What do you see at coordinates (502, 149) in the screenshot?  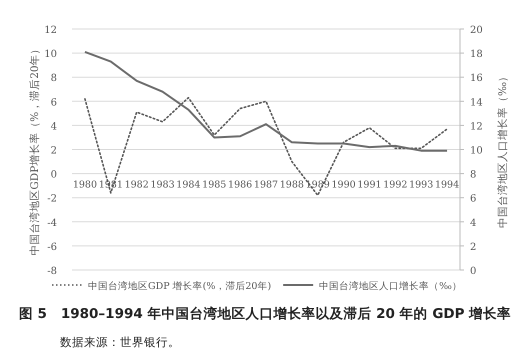 I see `y2-axis-title: 中国台湾地区人口增长率（‰）` at bounding box center [502, 149].